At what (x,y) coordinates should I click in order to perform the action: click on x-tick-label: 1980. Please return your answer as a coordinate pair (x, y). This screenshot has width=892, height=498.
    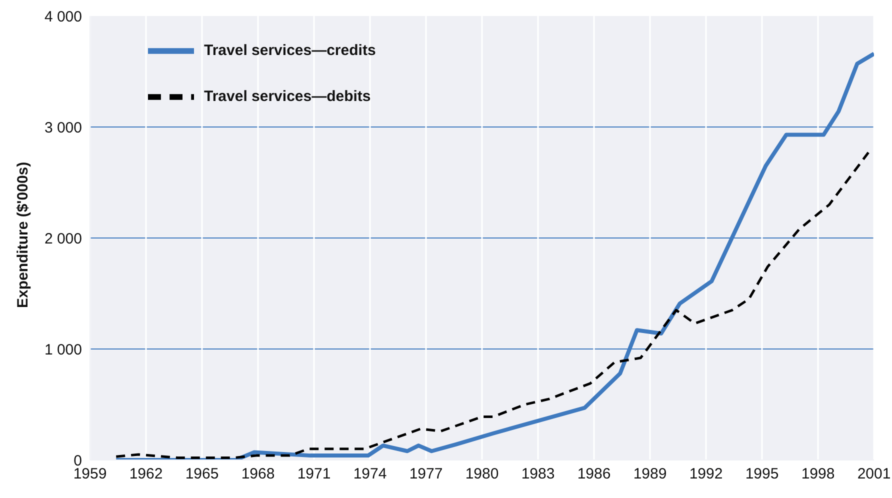
    Looking at the image, I should click on (482, 474).